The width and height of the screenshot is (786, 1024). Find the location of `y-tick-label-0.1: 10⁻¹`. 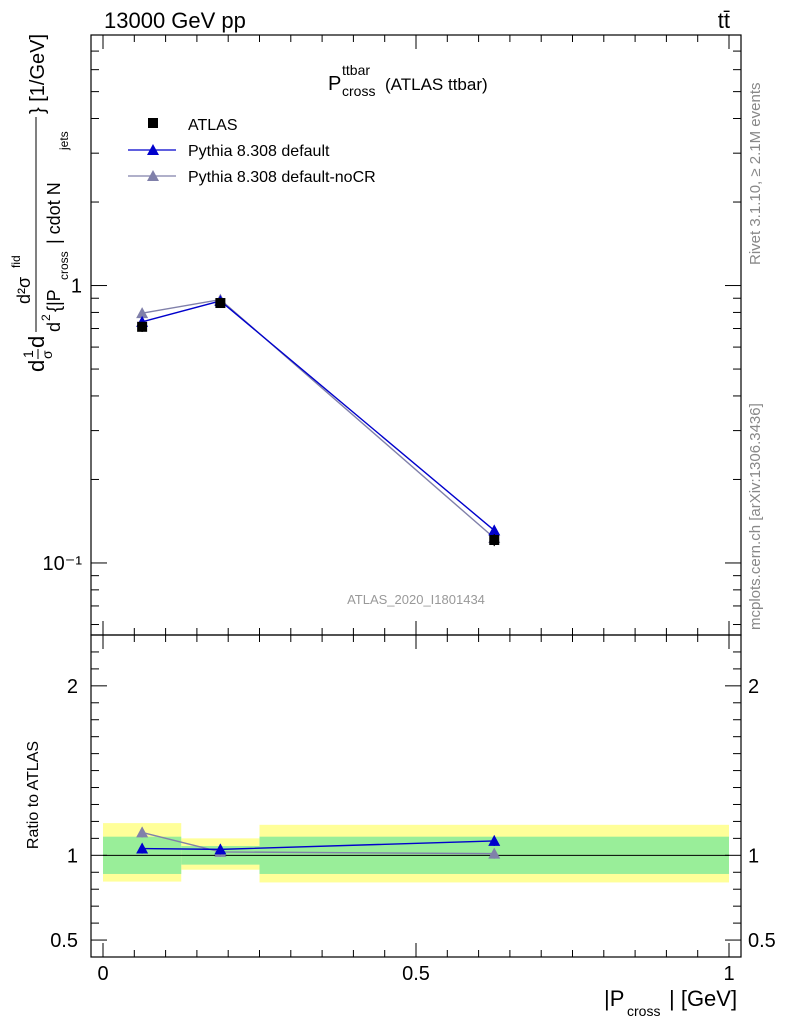

y-tick-label-0.1: 10⁻¹ is located at coordinates (63, 564).